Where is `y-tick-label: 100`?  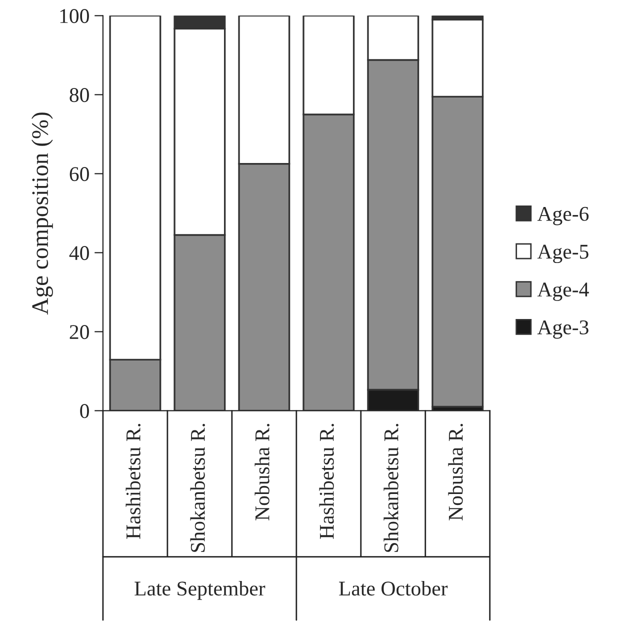
y-tick-label: 100 is located at coordinates (74, 16).